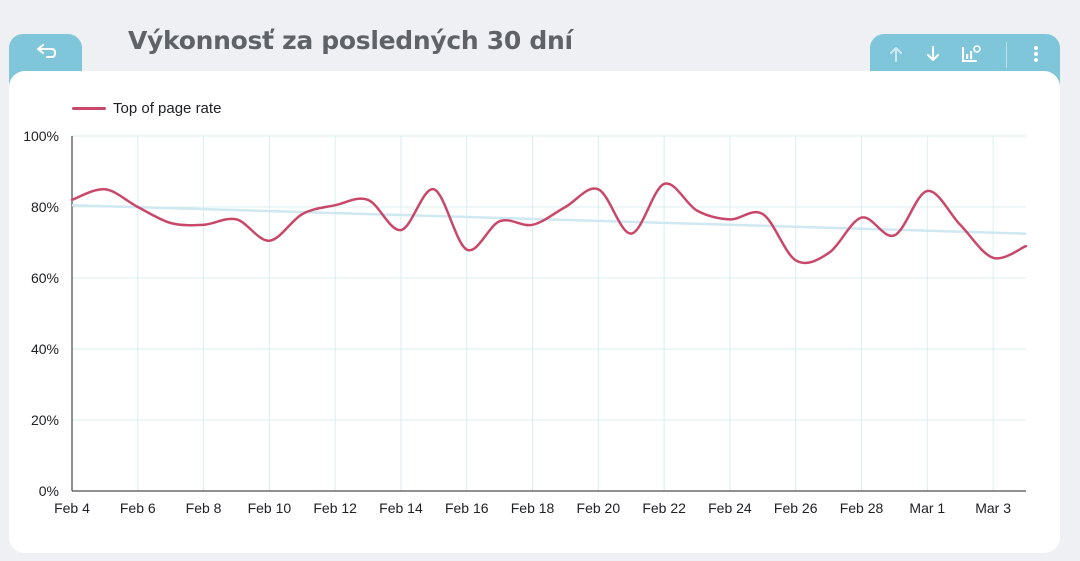 This screenshot has width=1080, height=561. I want to click on y-tick-label: 100%, so click(41, 136).